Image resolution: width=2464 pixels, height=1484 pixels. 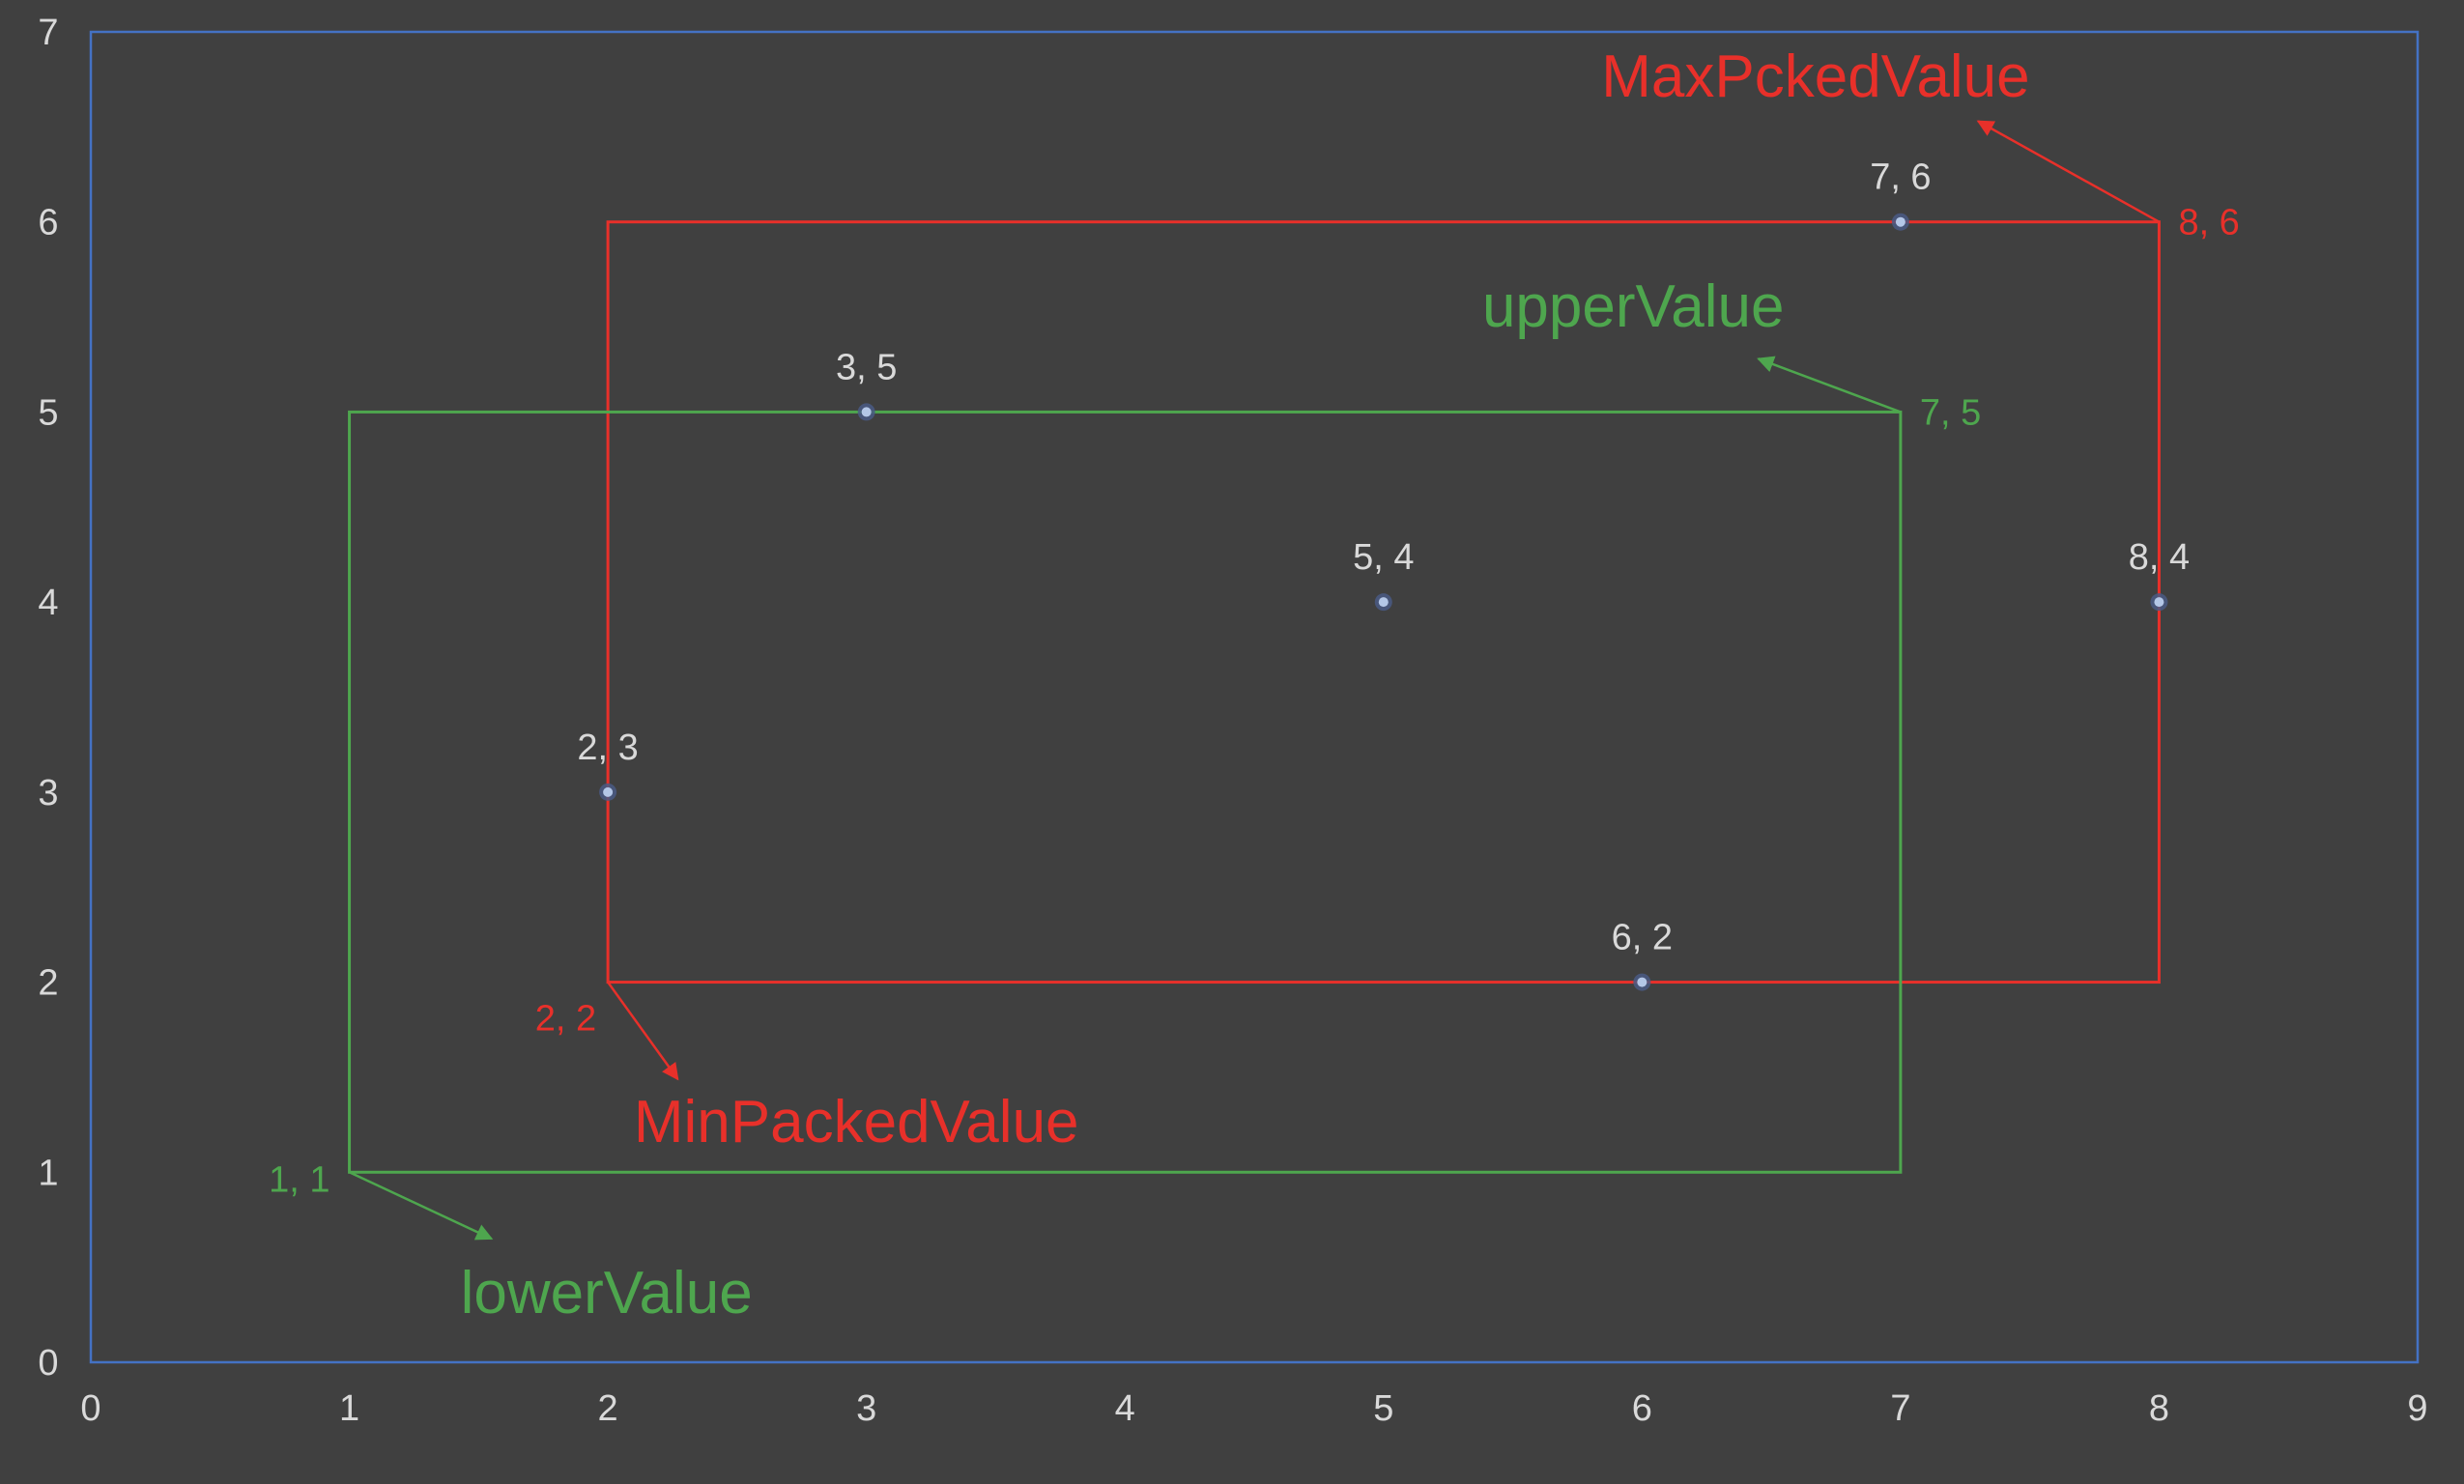 What do you see at coordinates (48, 1364) in the screenshot?
I see `y-tick-label: 0` at bounding box center [48, 1364].